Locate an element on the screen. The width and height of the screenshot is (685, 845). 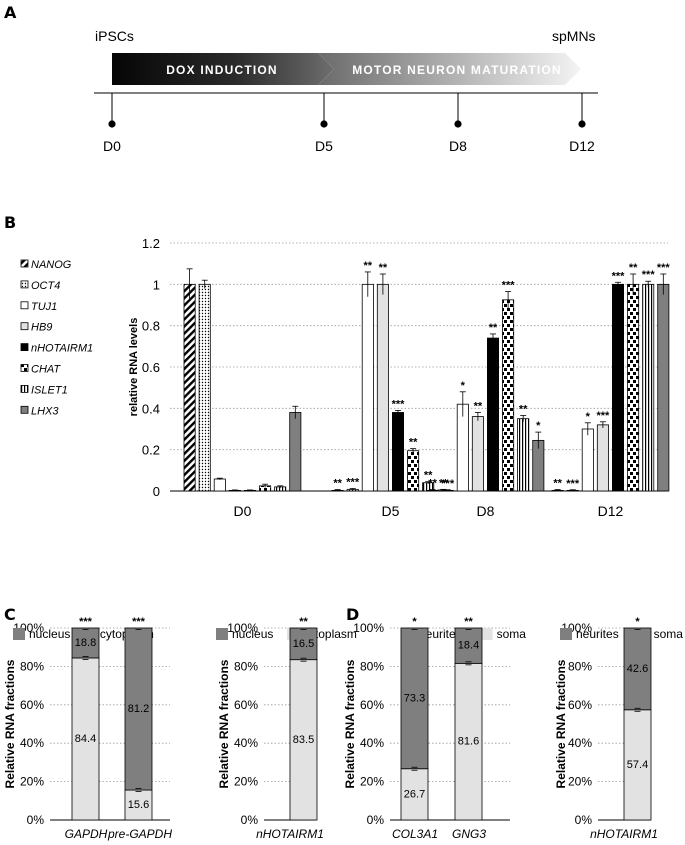
x-tick-label: D8 is located at coordinates (485, 511).